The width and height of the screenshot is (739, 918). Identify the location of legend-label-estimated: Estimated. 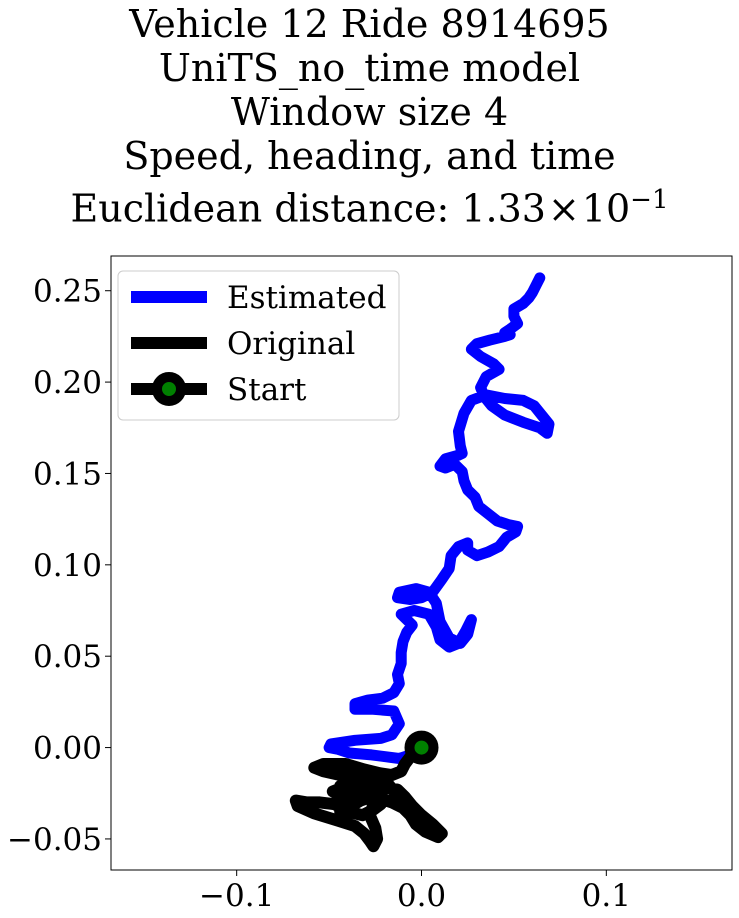
(306, 298).